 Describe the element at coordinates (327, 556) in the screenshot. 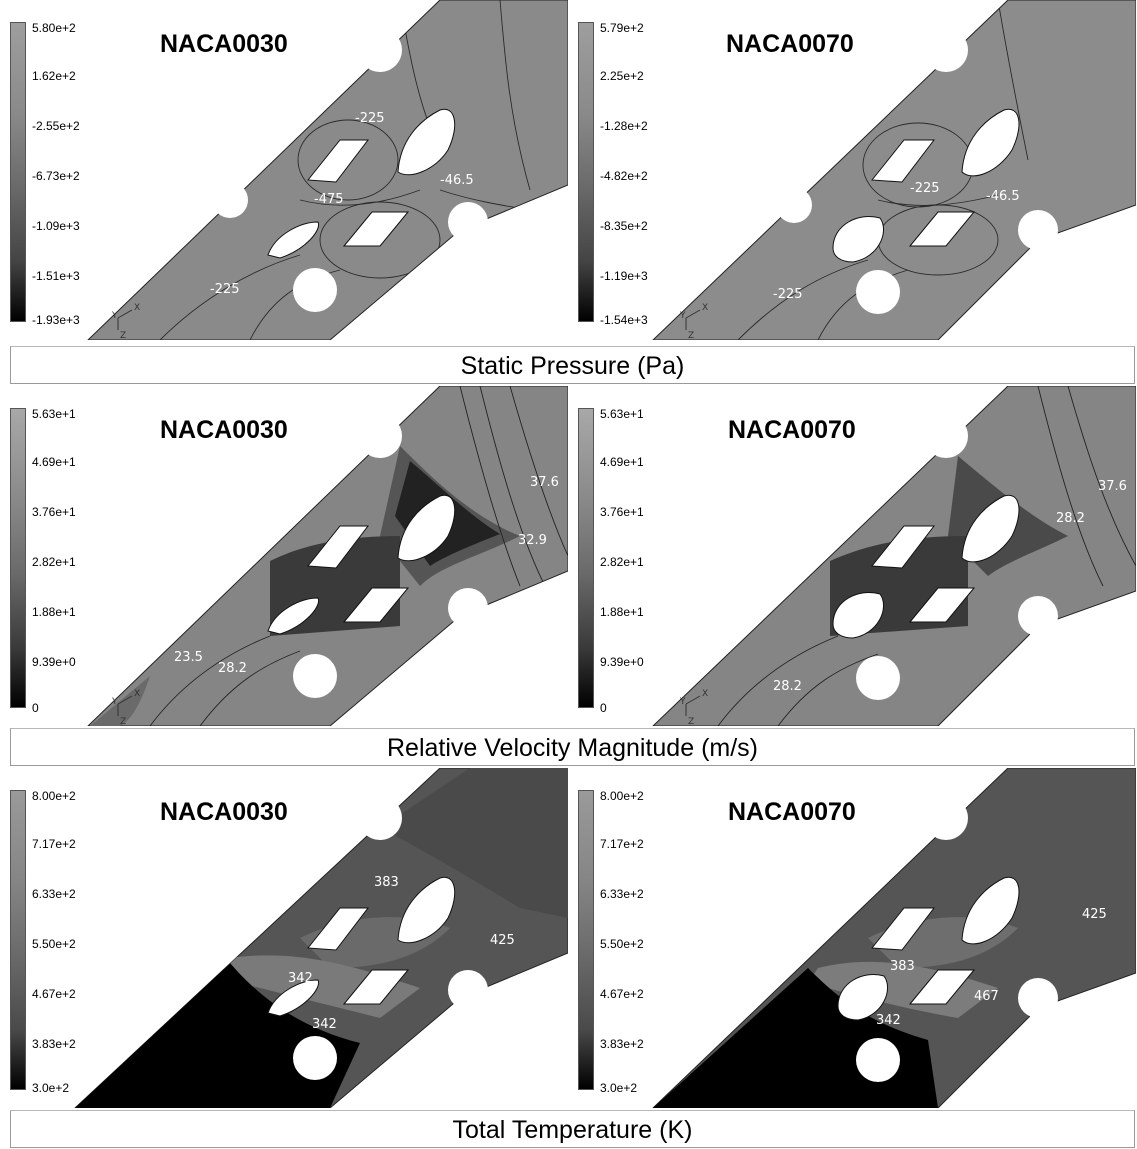

I see `contour-plot: 37.6 32.9 23.5 28.2 X Y Z` at that location.